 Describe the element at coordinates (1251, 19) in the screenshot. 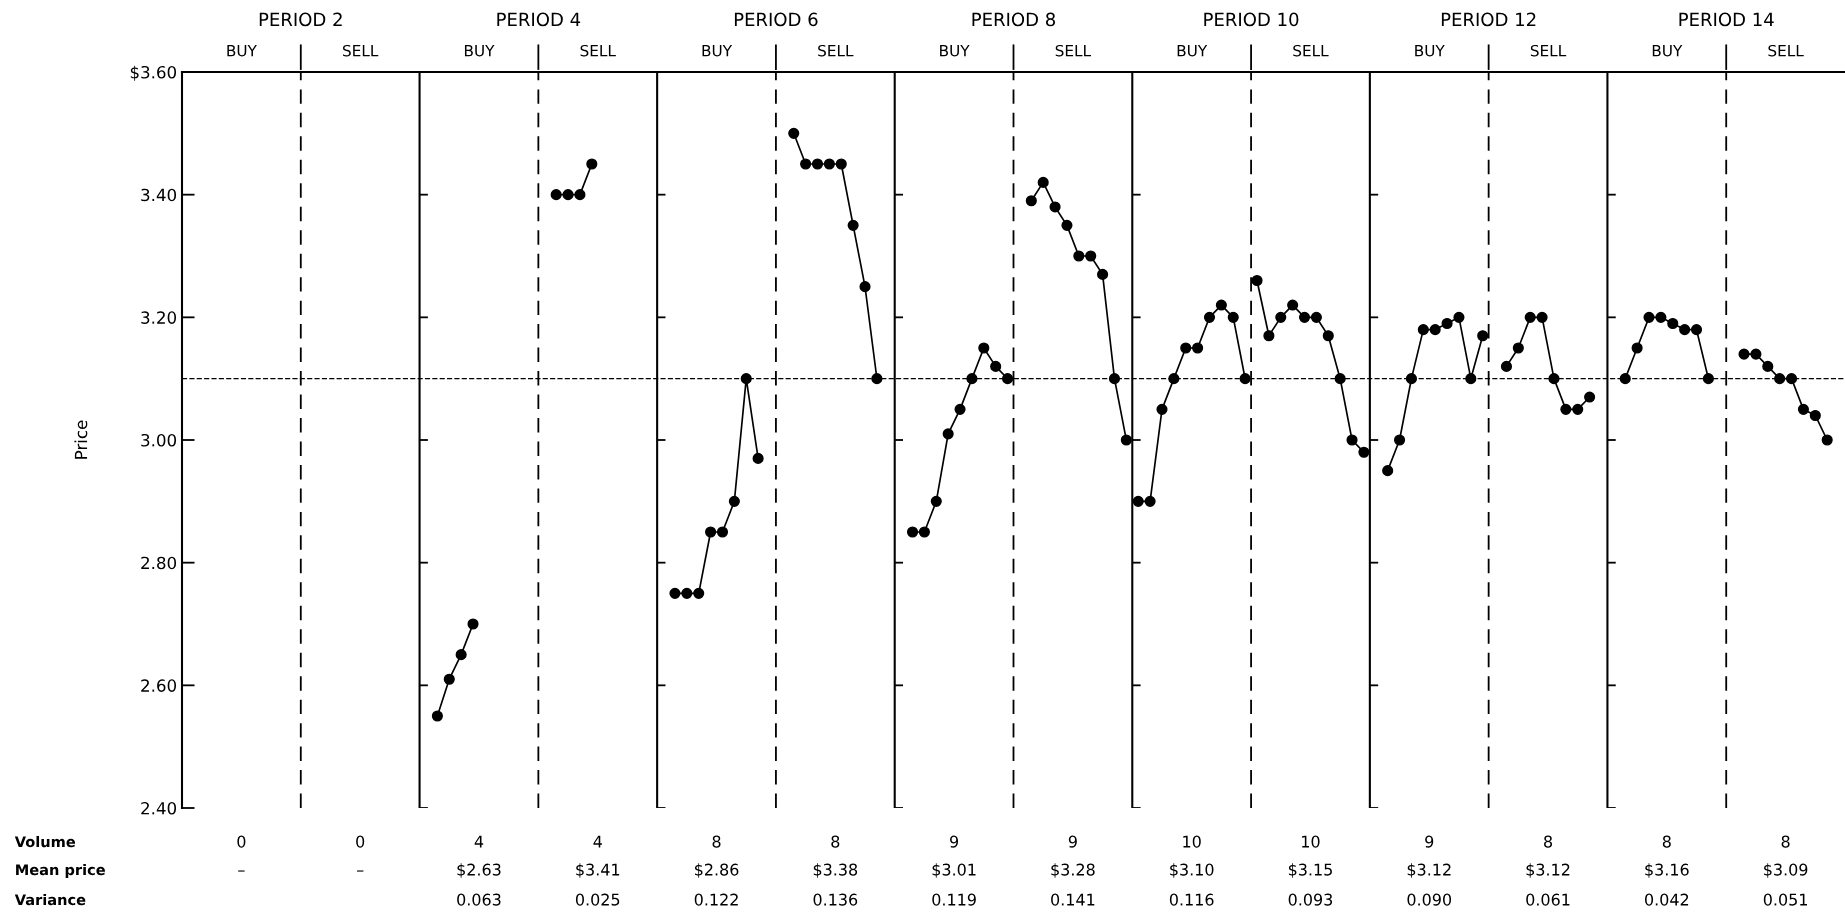

I see `text: PERIOD 10` at that location.